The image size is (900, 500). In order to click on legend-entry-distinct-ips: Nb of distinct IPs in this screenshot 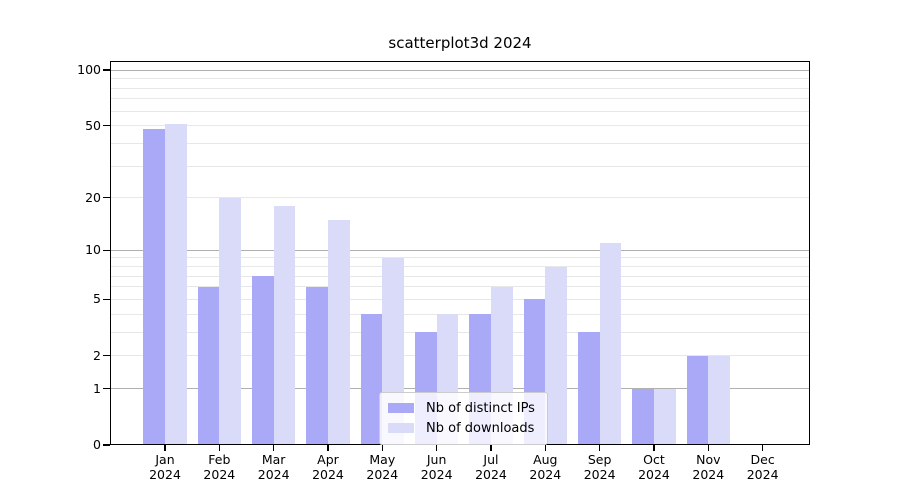, I will do `click(461, 408)`.